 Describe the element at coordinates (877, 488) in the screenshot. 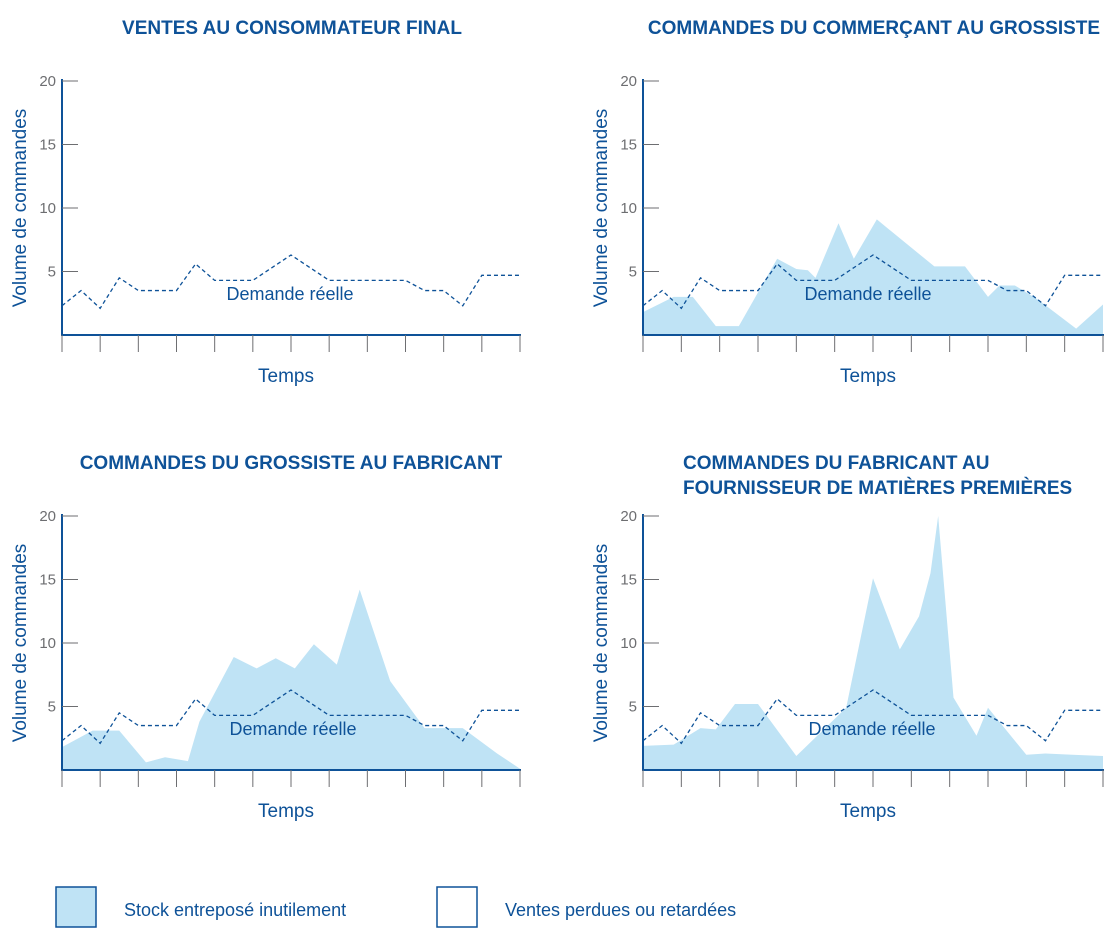

I see `chart-title: FOURNISSEUR DE MATIÈRES PREMIÈRES` at that location.